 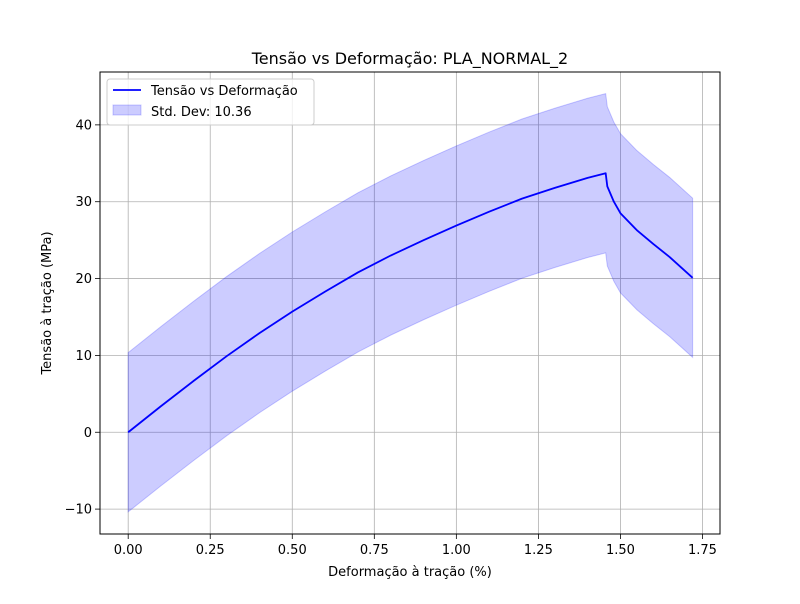 I want to click on legend-box, so click(x=210, y=102).